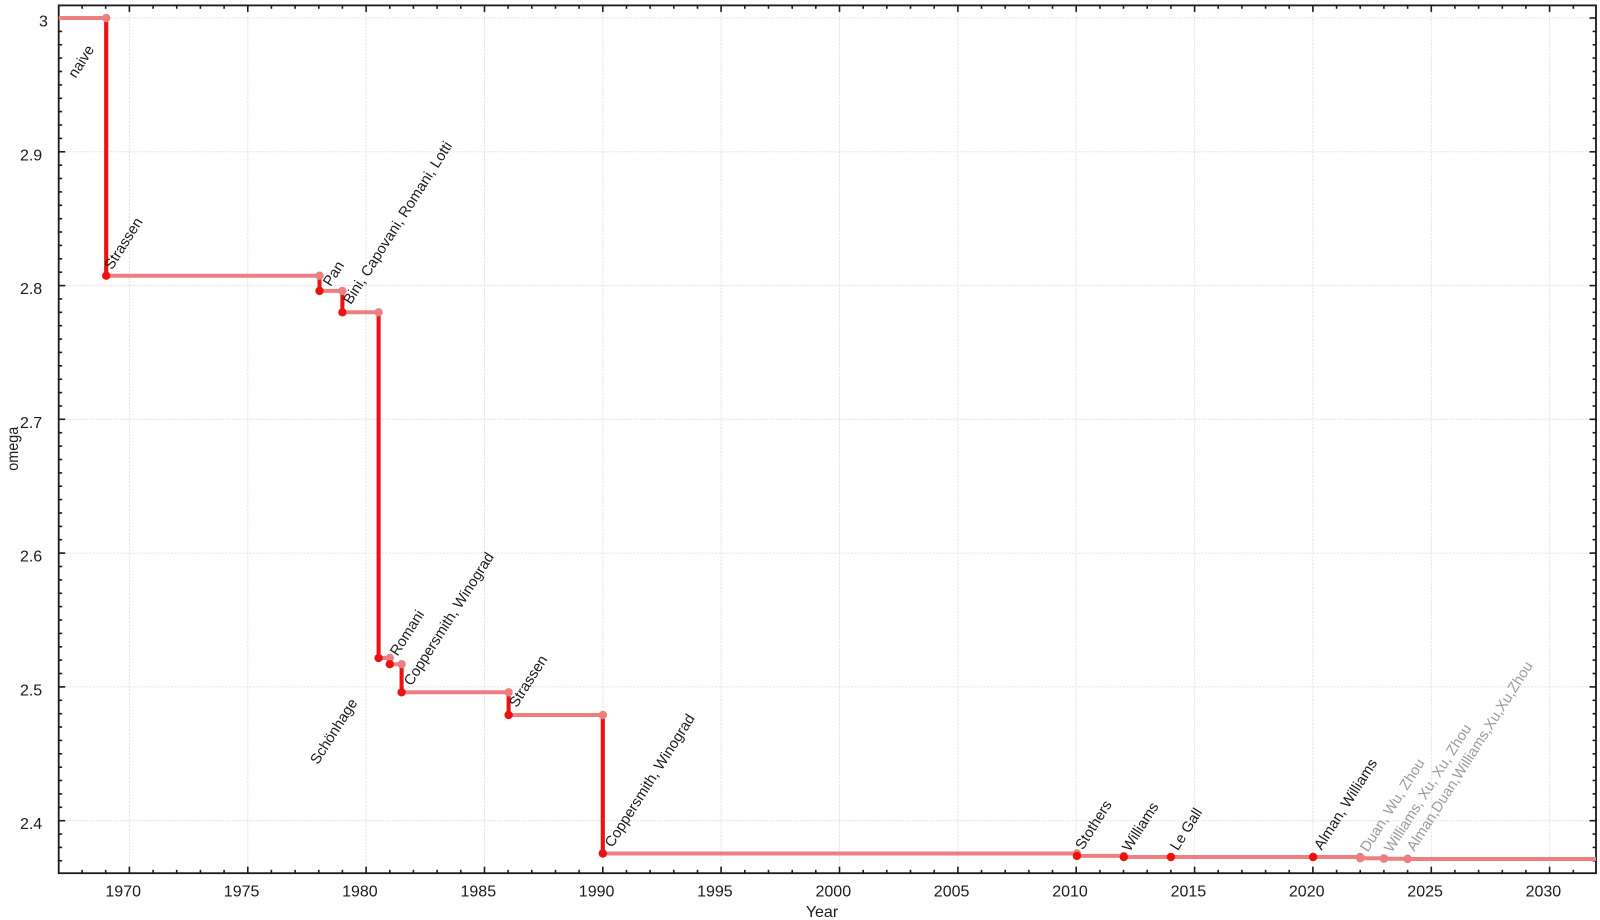 The width and height of the screenshot is (1600, 920). What do you see at coordinates (31, 824) in the screenshot?
I see `svg-text: 2.4` at bounding box center [31, 824].